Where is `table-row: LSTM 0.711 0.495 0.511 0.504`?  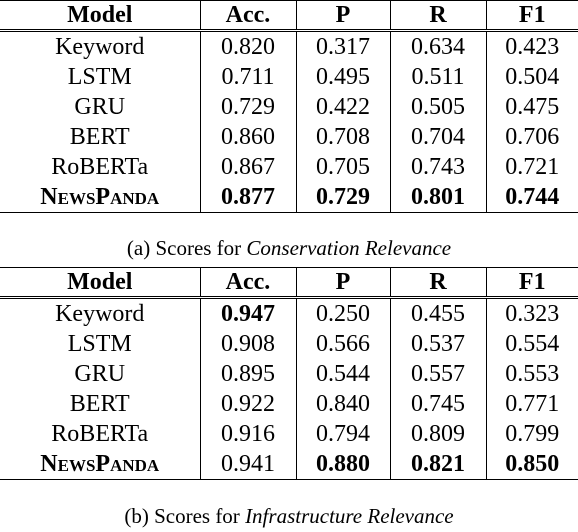
table-row: LSTM 0.711 0.495 0.511 0.504 is located at coordinates (289, 77).